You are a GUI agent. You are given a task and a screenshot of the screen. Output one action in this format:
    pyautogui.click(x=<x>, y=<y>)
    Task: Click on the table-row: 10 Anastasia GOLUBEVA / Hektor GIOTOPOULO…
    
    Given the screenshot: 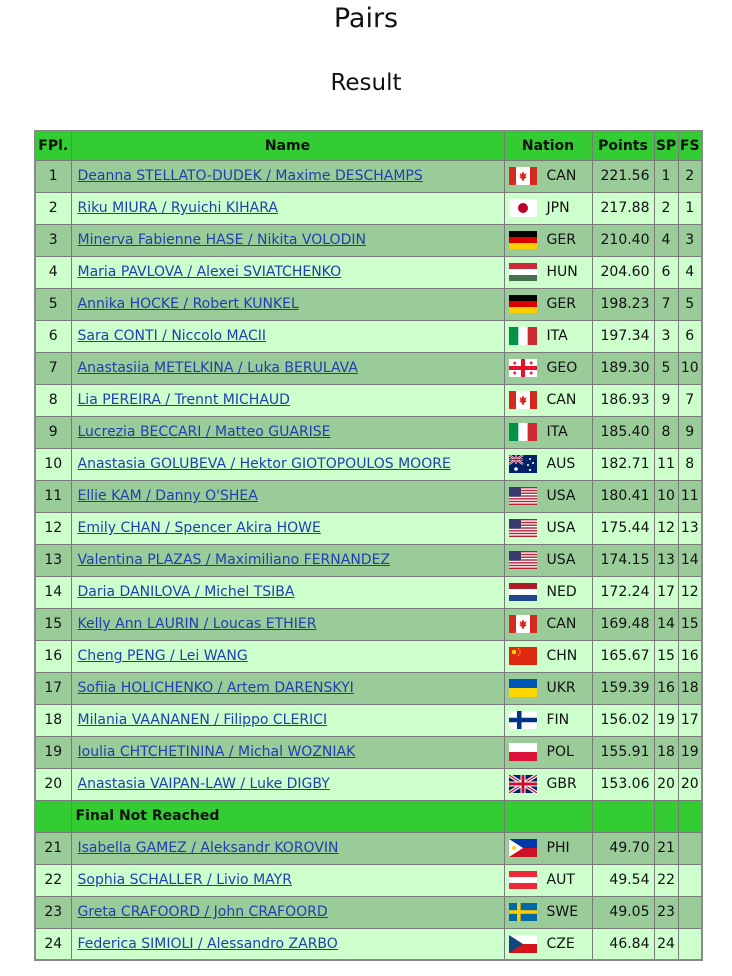 What is the action you would take?
    pyautogui.click(x=368, y=464)
    